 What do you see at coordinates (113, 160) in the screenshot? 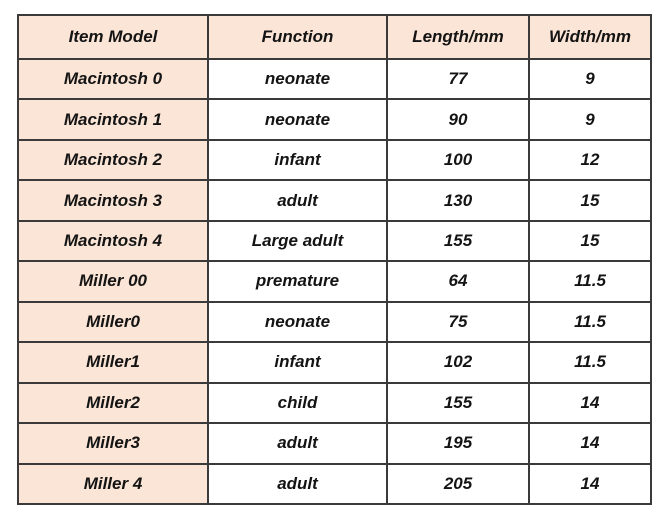
I see `cell-item-model: Macintosh 2` at bounding box center [113, 160].